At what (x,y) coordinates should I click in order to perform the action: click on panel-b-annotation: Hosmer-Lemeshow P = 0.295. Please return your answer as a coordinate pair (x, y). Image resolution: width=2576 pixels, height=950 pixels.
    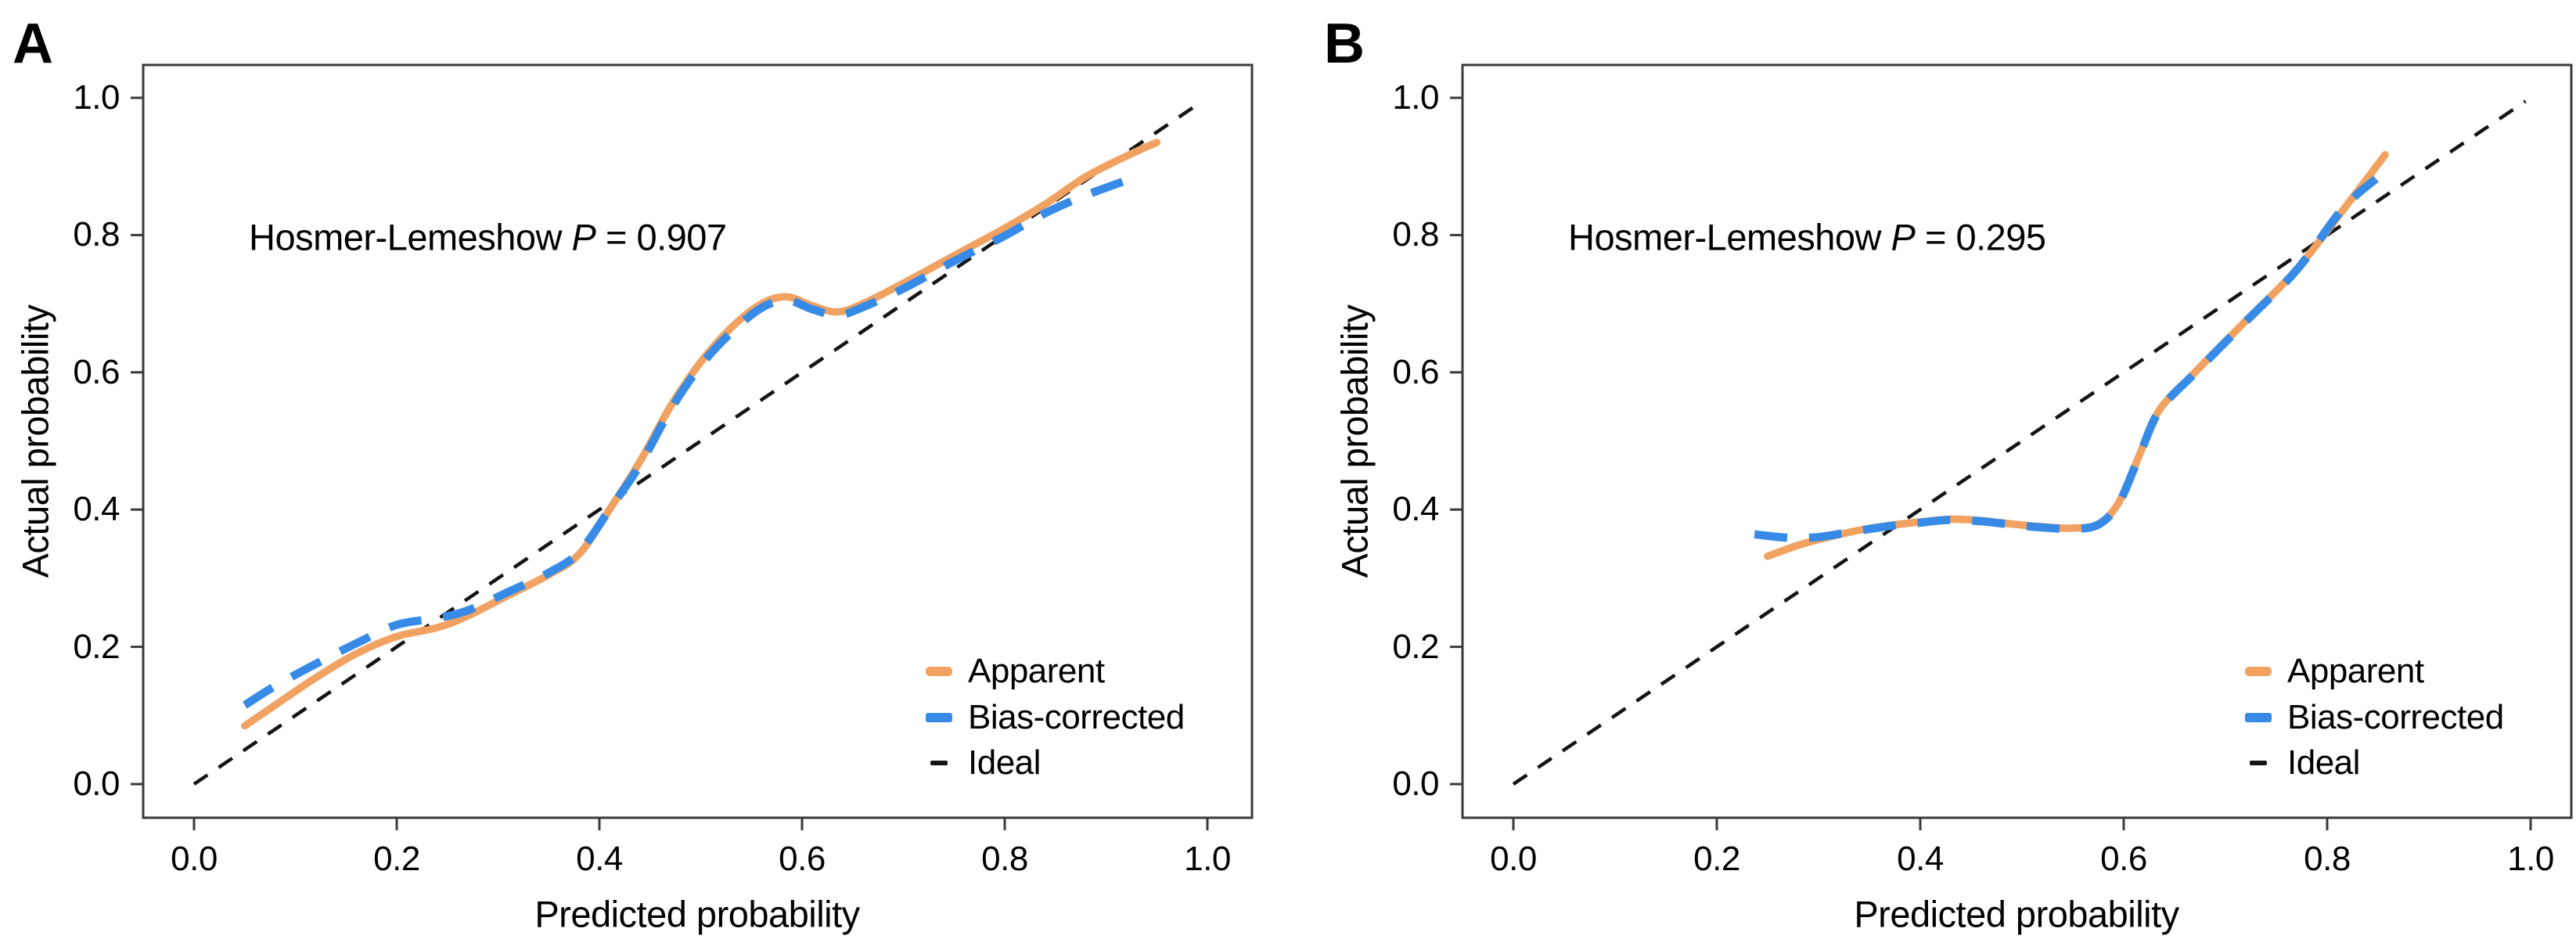
    Looking at the image, I should click on (1807, 238).